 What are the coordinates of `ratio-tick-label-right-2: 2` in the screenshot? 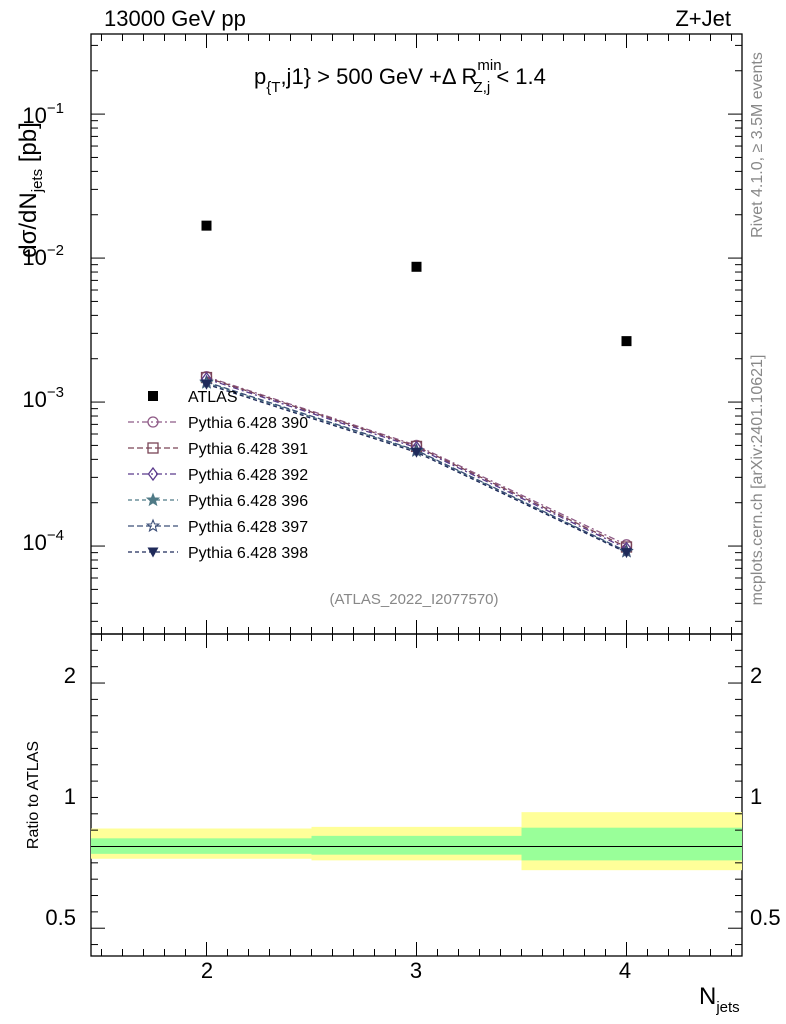 It's located at (756, 675).